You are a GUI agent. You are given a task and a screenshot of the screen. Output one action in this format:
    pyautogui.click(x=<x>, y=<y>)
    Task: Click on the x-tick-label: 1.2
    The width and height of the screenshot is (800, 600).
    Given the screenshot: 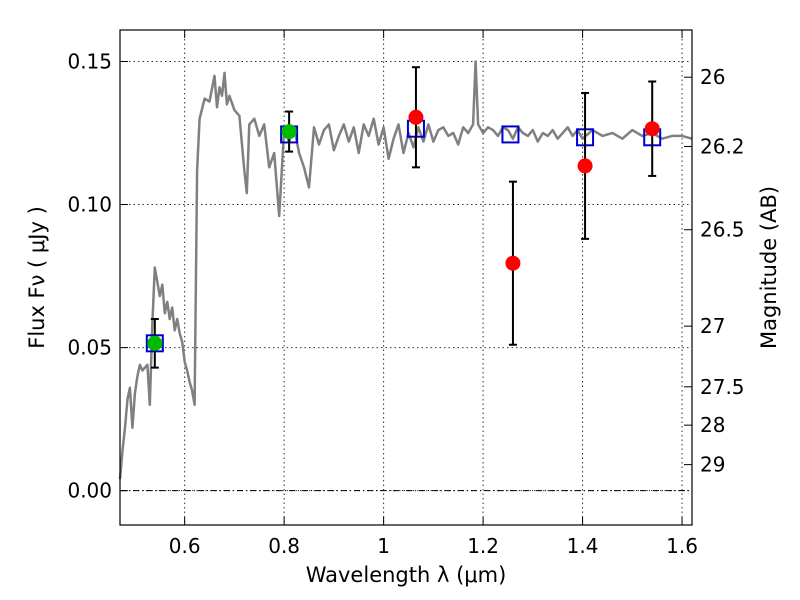 What is the action you would take?
    pyautogui.click(x=483, y=546)
    